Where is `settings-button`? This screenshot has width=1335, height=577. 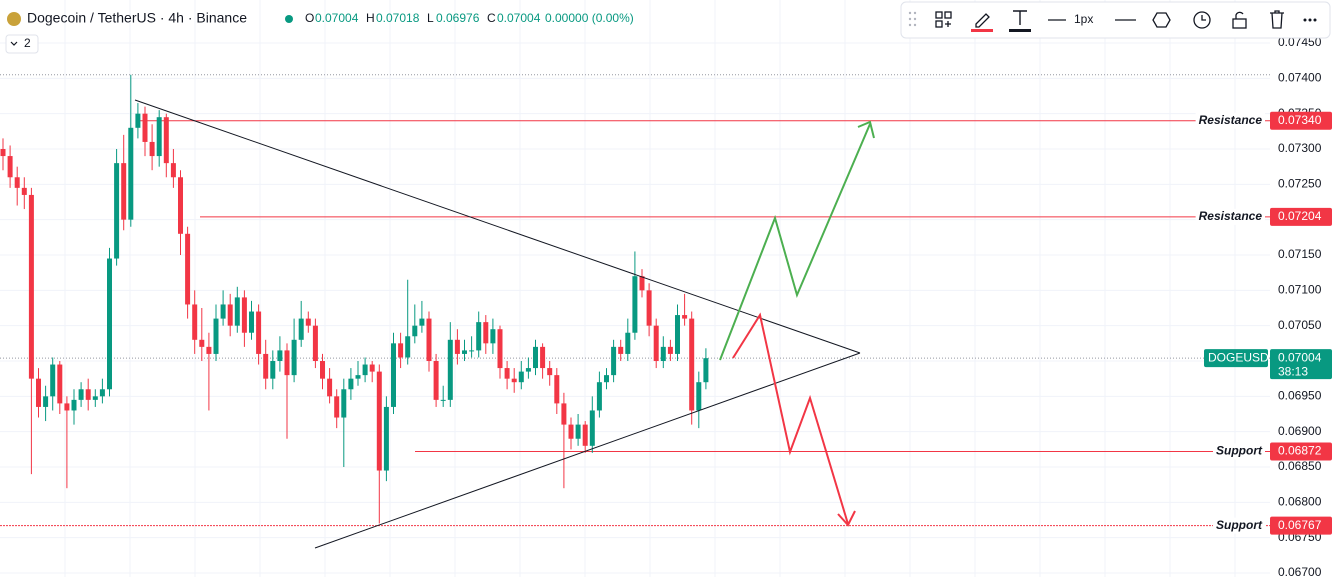 settings-button is located at coordinates (1161, 20).